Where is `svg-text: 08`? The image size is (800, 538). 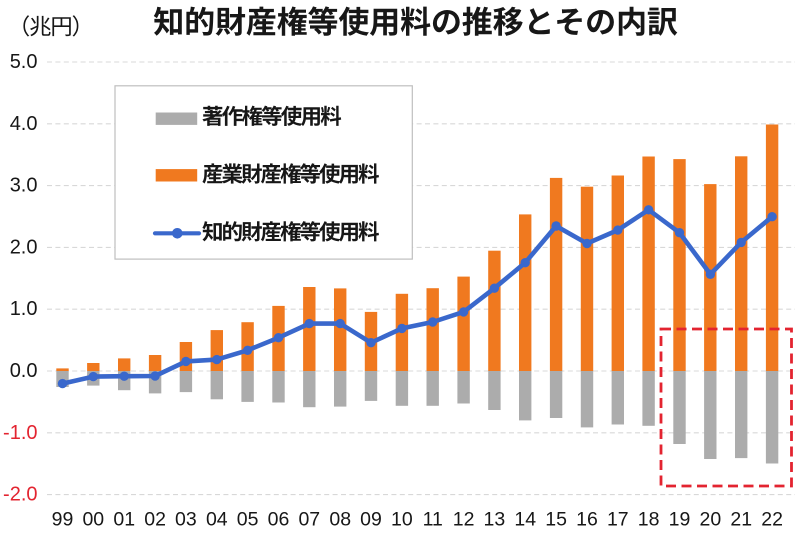 svg-text: 08 is located at coordinates (340, 520).